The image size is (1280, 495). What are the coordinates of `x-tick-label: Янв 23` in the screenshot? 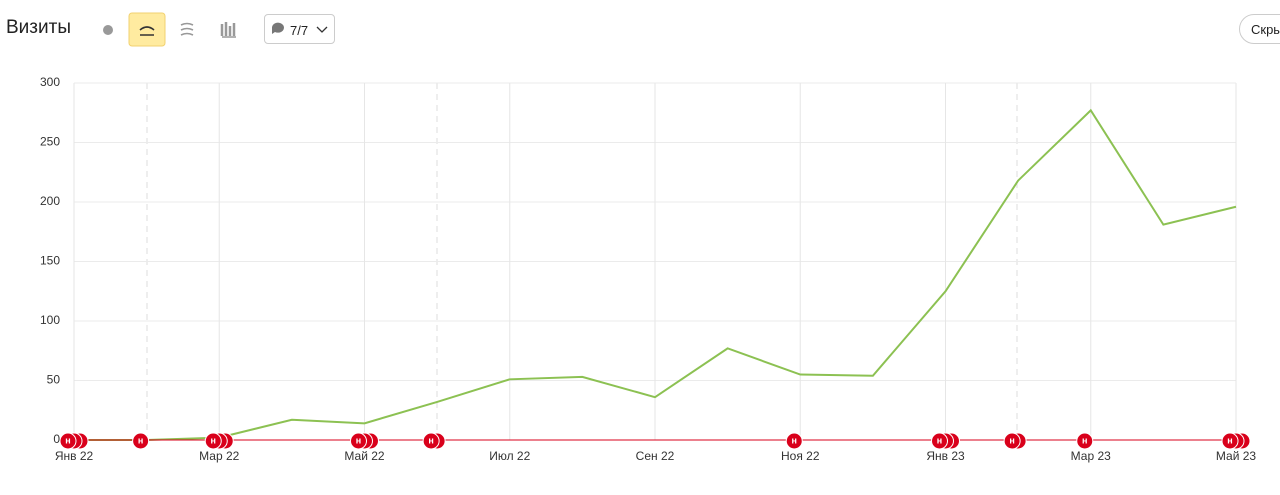 It's located at (945, 456).